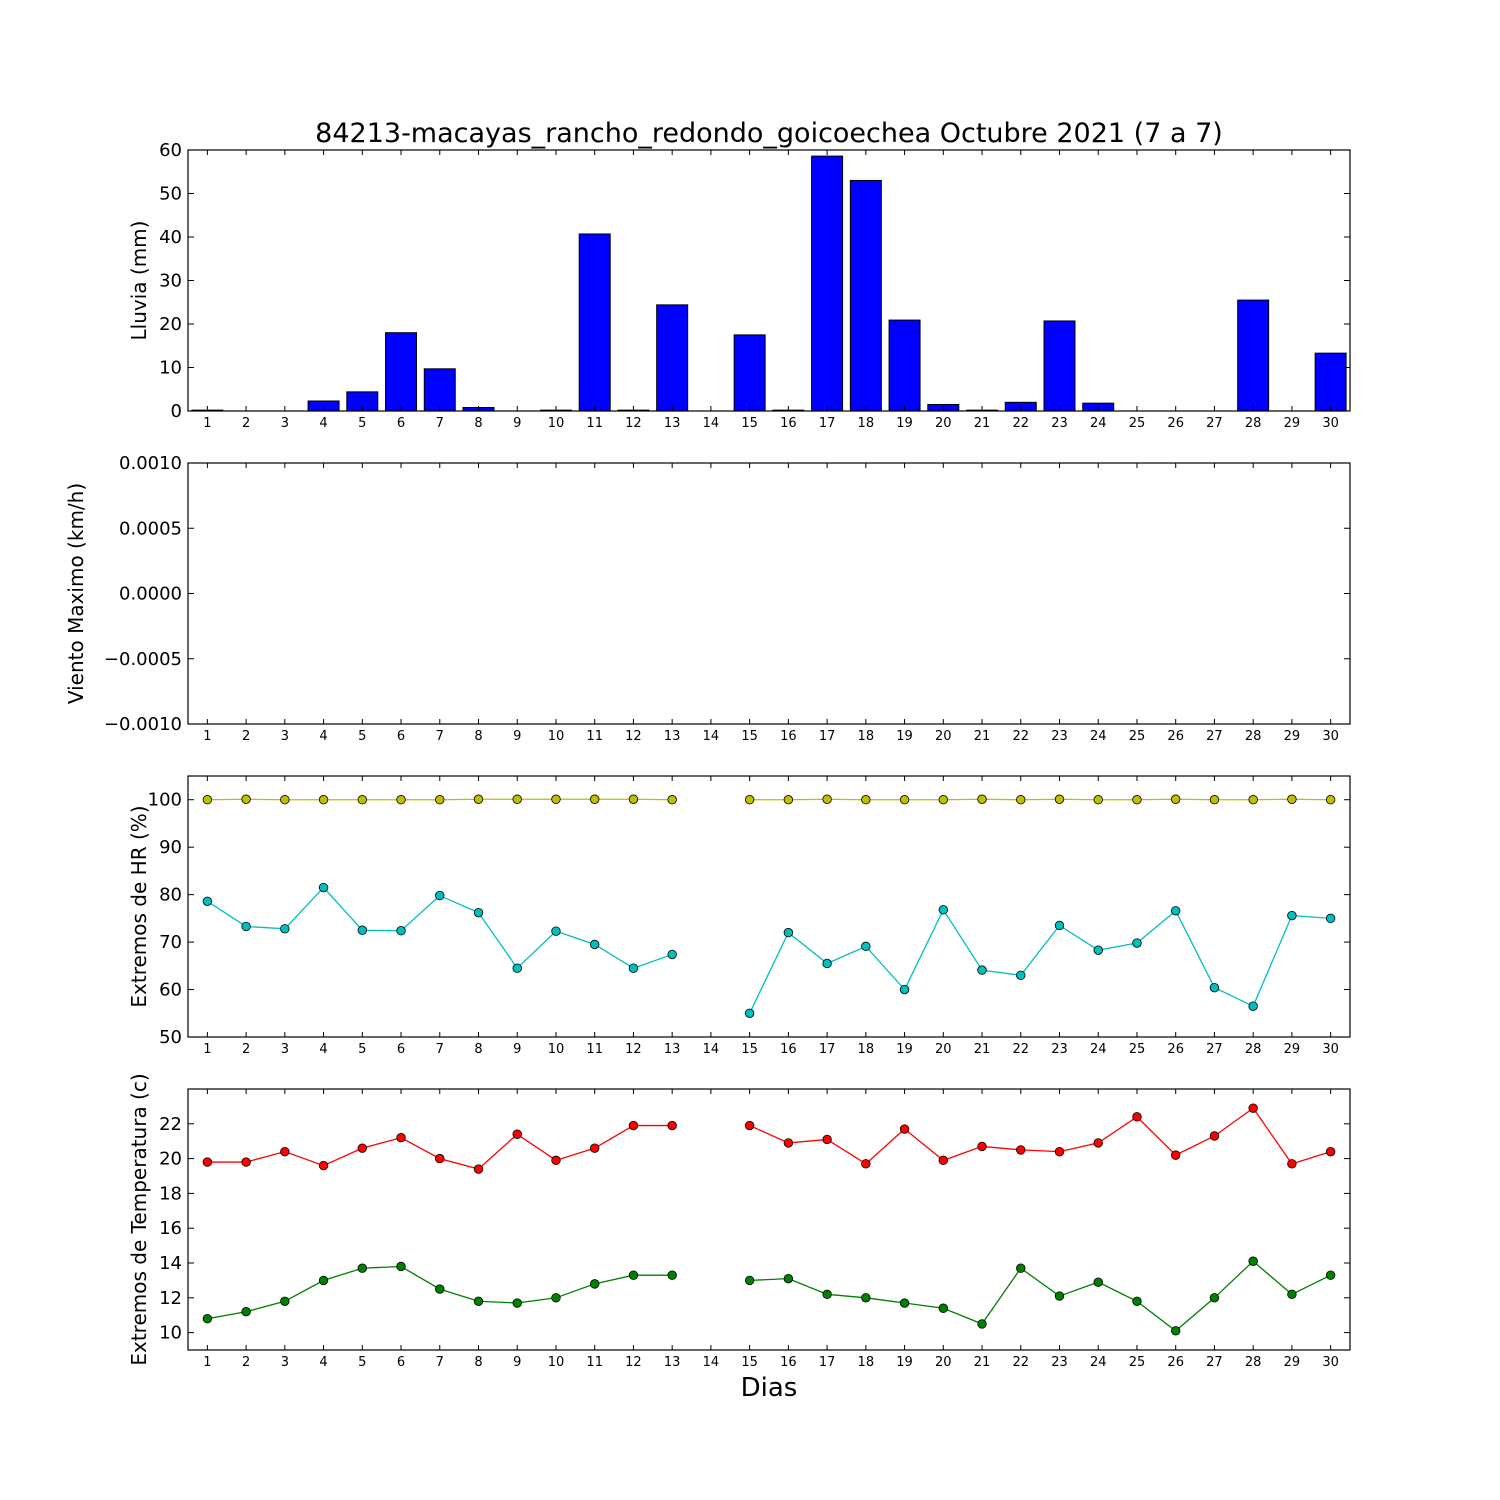  I want to click on x-tick-label: 12, so click(633, 736).